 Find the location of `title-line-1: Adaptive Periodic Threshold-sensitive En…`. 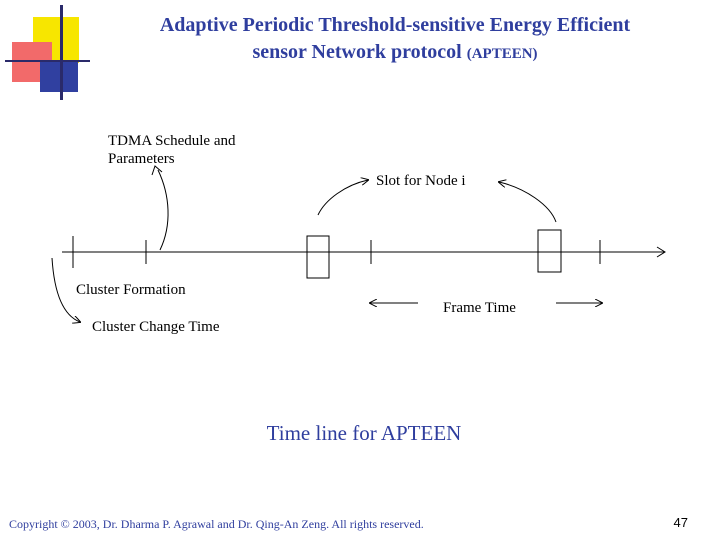

title-line-1: Adaptive Periodic Threshold-sensitive En… is located at coordinates (395, 25).